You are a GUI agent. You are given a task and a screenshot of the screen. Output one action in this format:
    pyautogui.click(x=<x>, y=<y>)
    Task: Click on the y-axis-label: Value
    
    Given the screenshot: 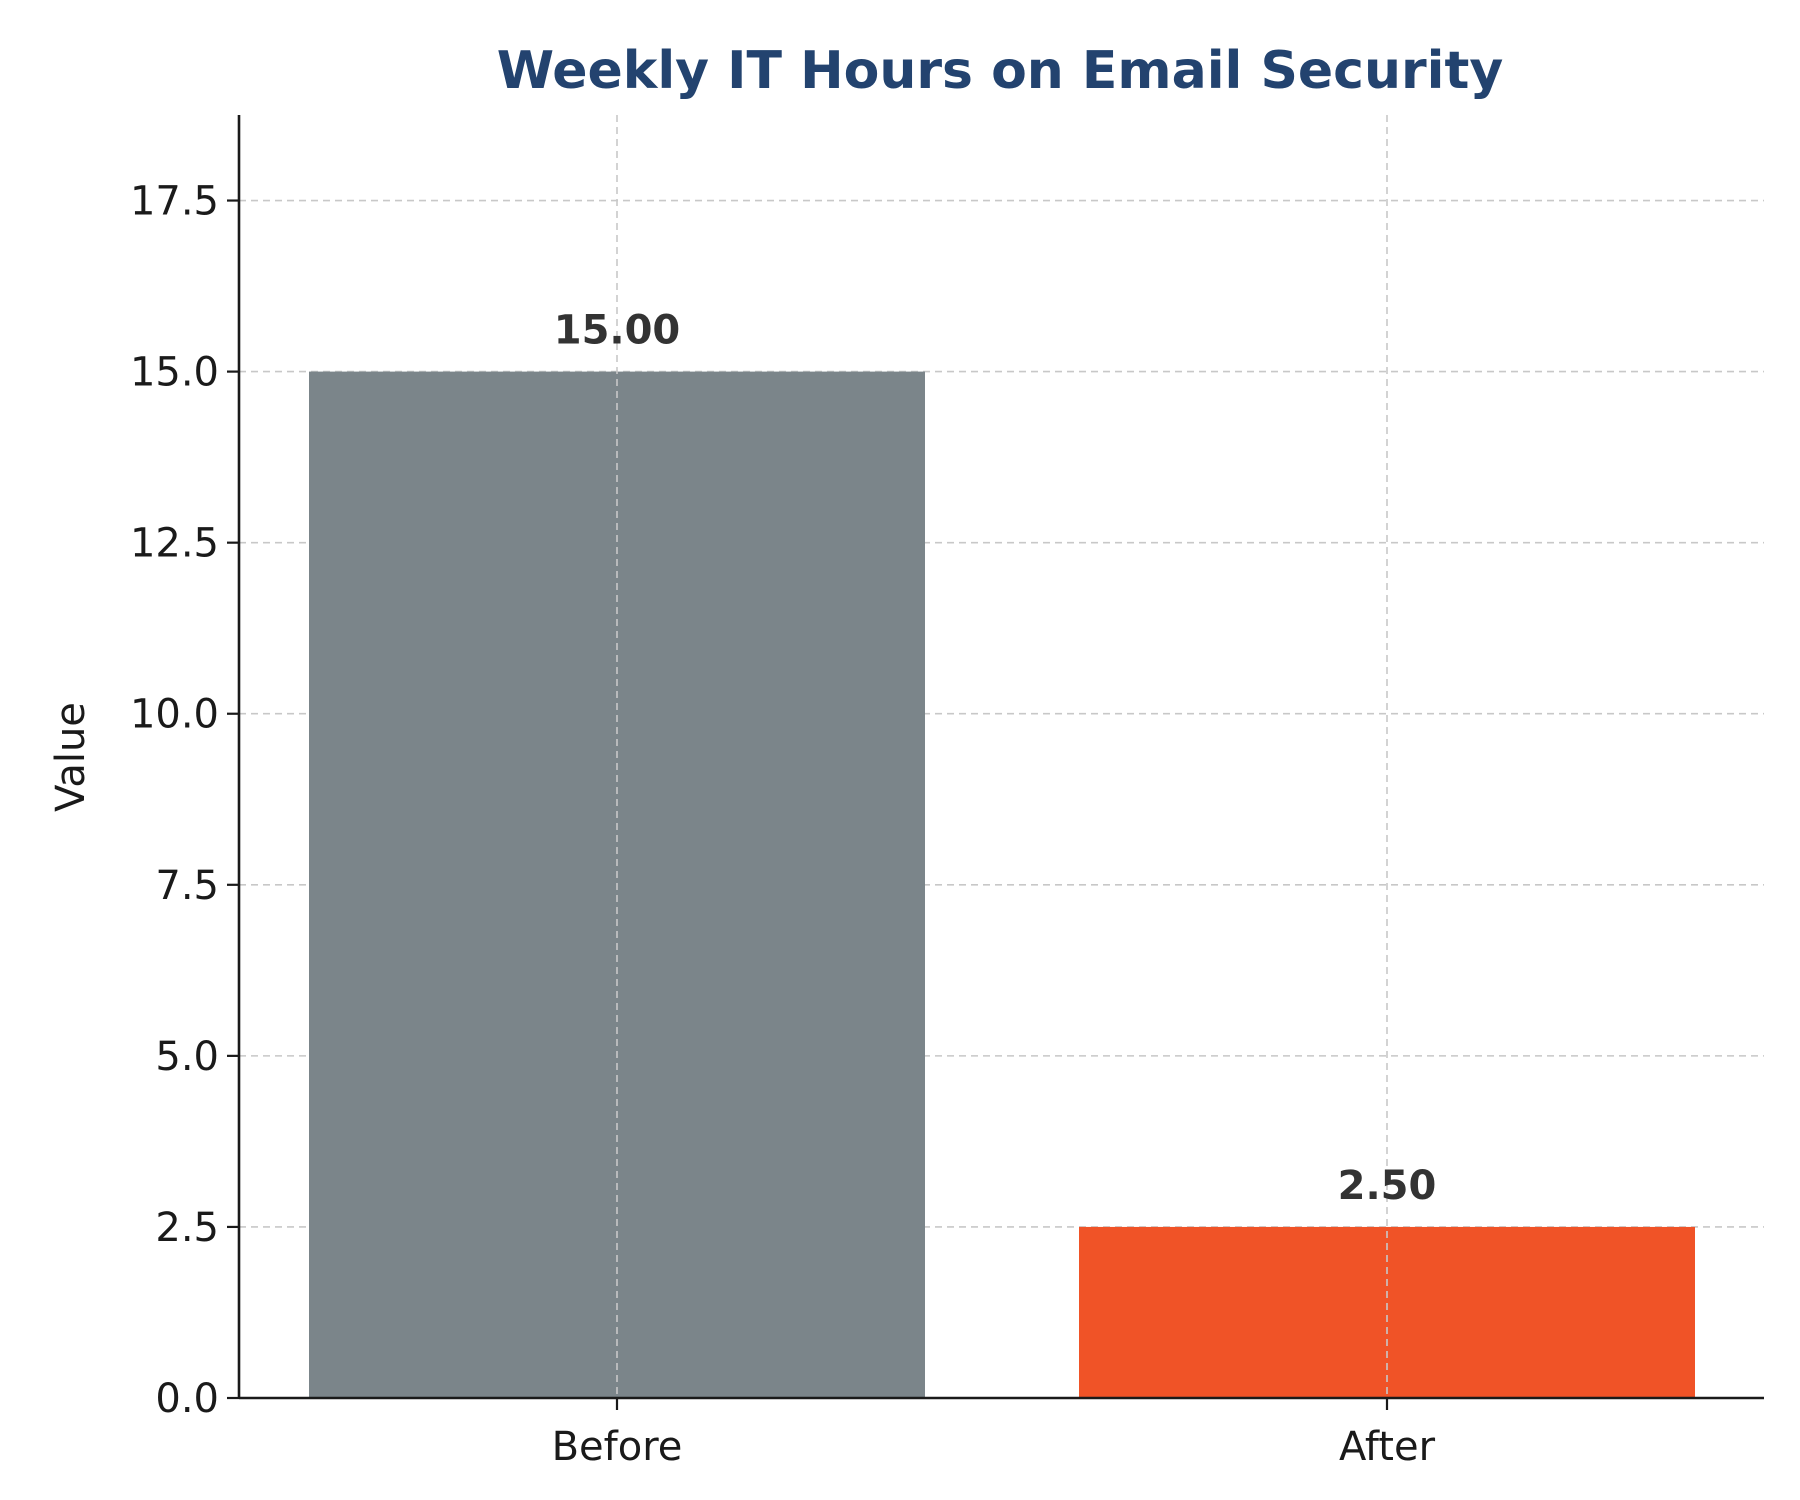 What is the action you would take?
    pyautogui.click(x=71, y=757)
    